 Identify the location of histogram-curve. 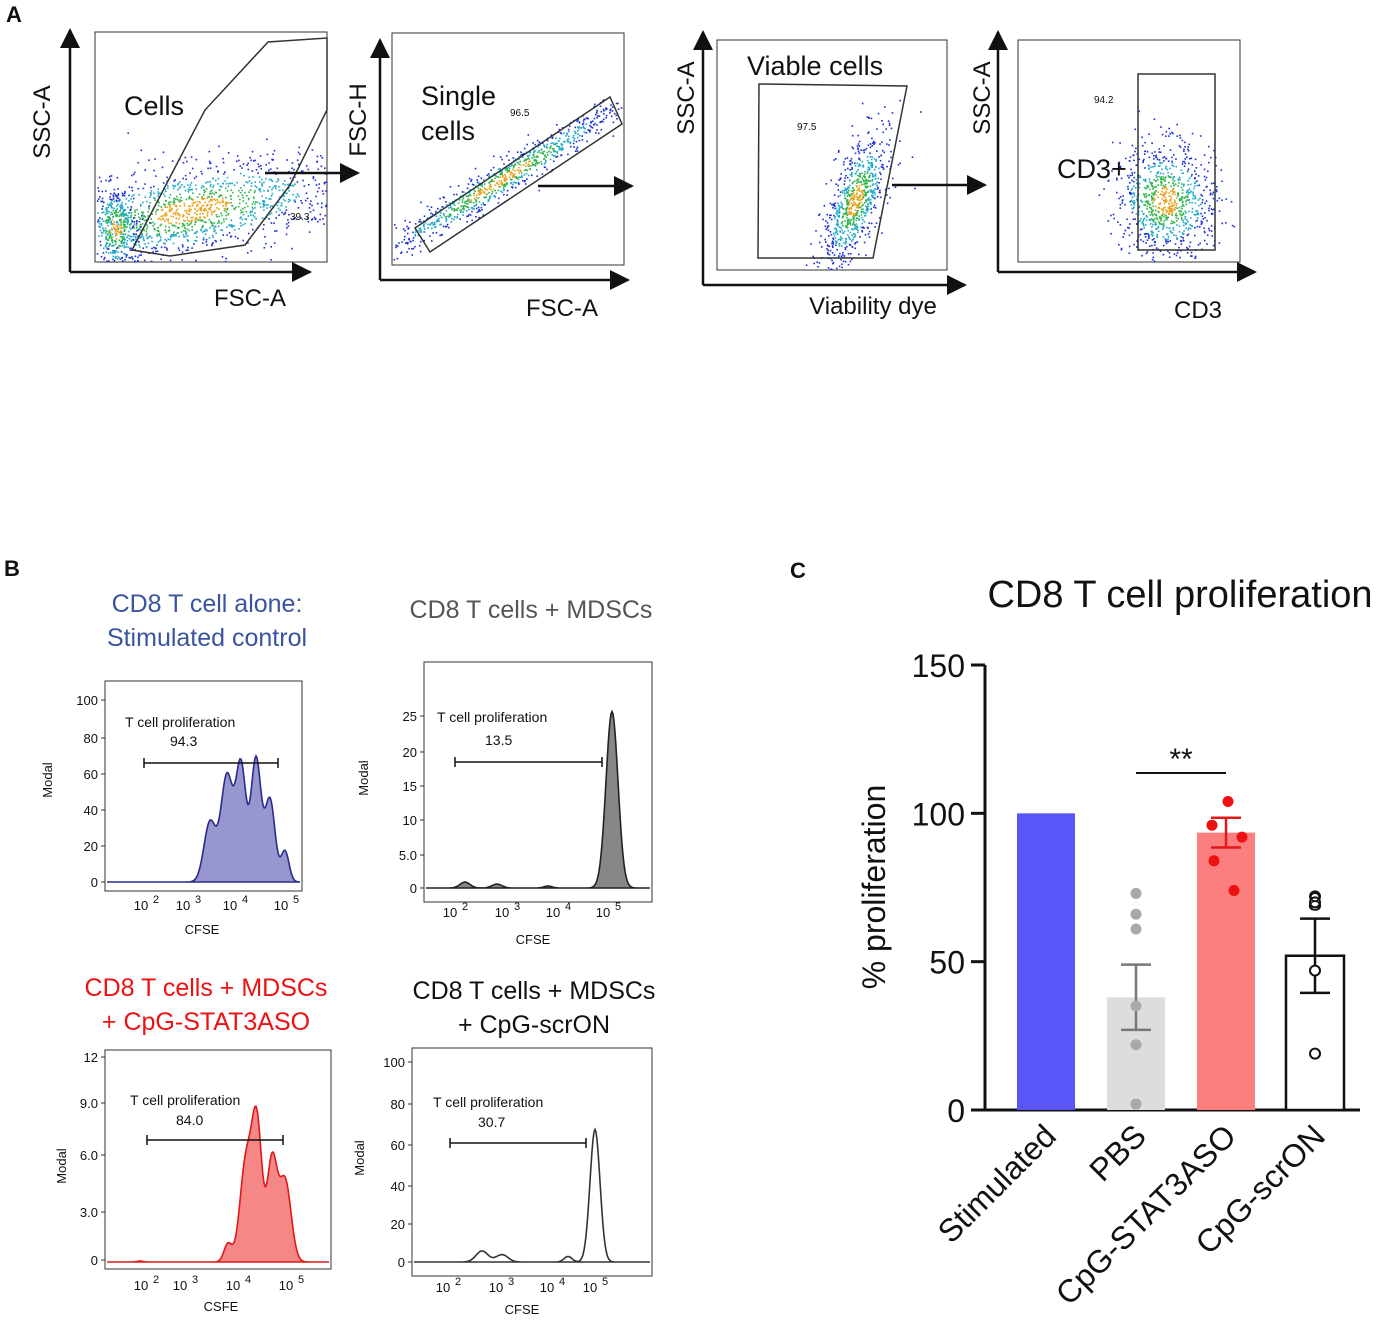
(218, 1184).